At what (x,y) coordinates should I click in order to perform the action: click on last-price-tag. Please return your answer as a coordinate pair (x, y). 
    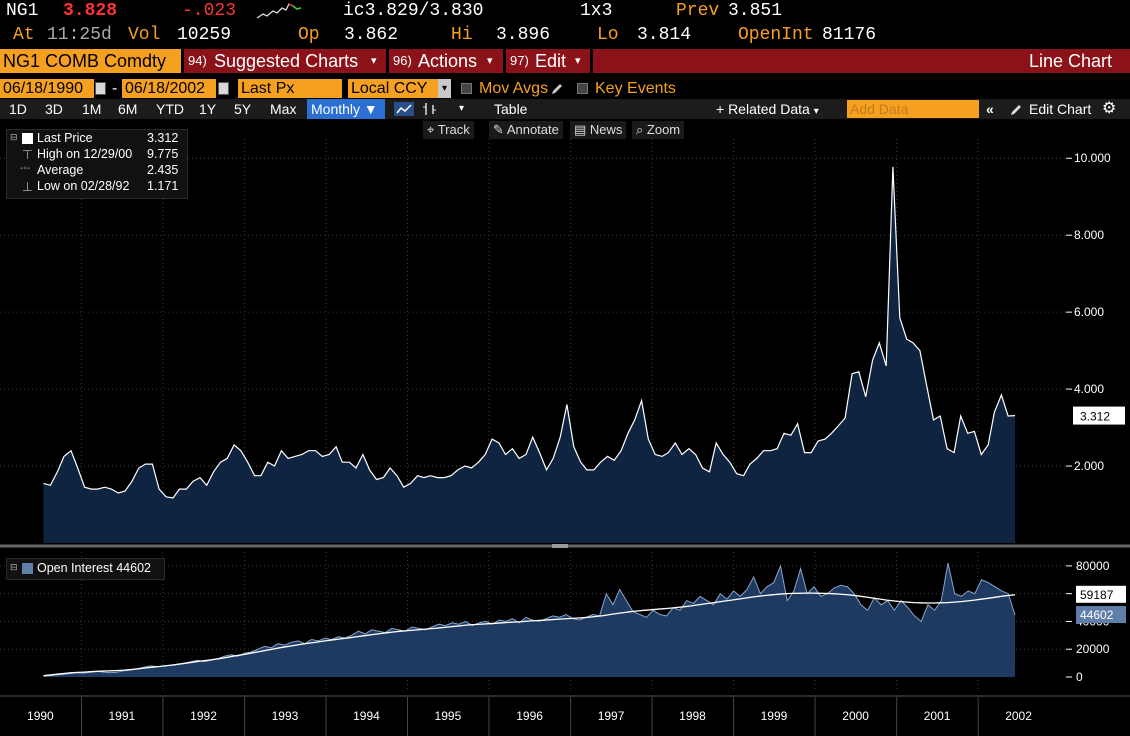
    Looking at the image, I should click on (1099, 415).